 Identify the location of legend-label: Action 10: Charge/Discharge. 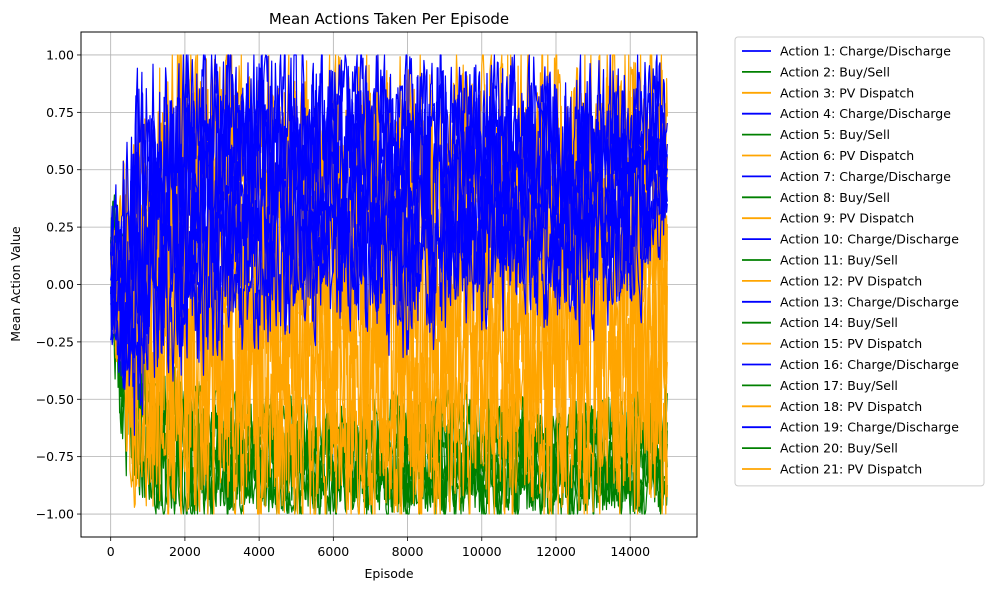
(869, 239).